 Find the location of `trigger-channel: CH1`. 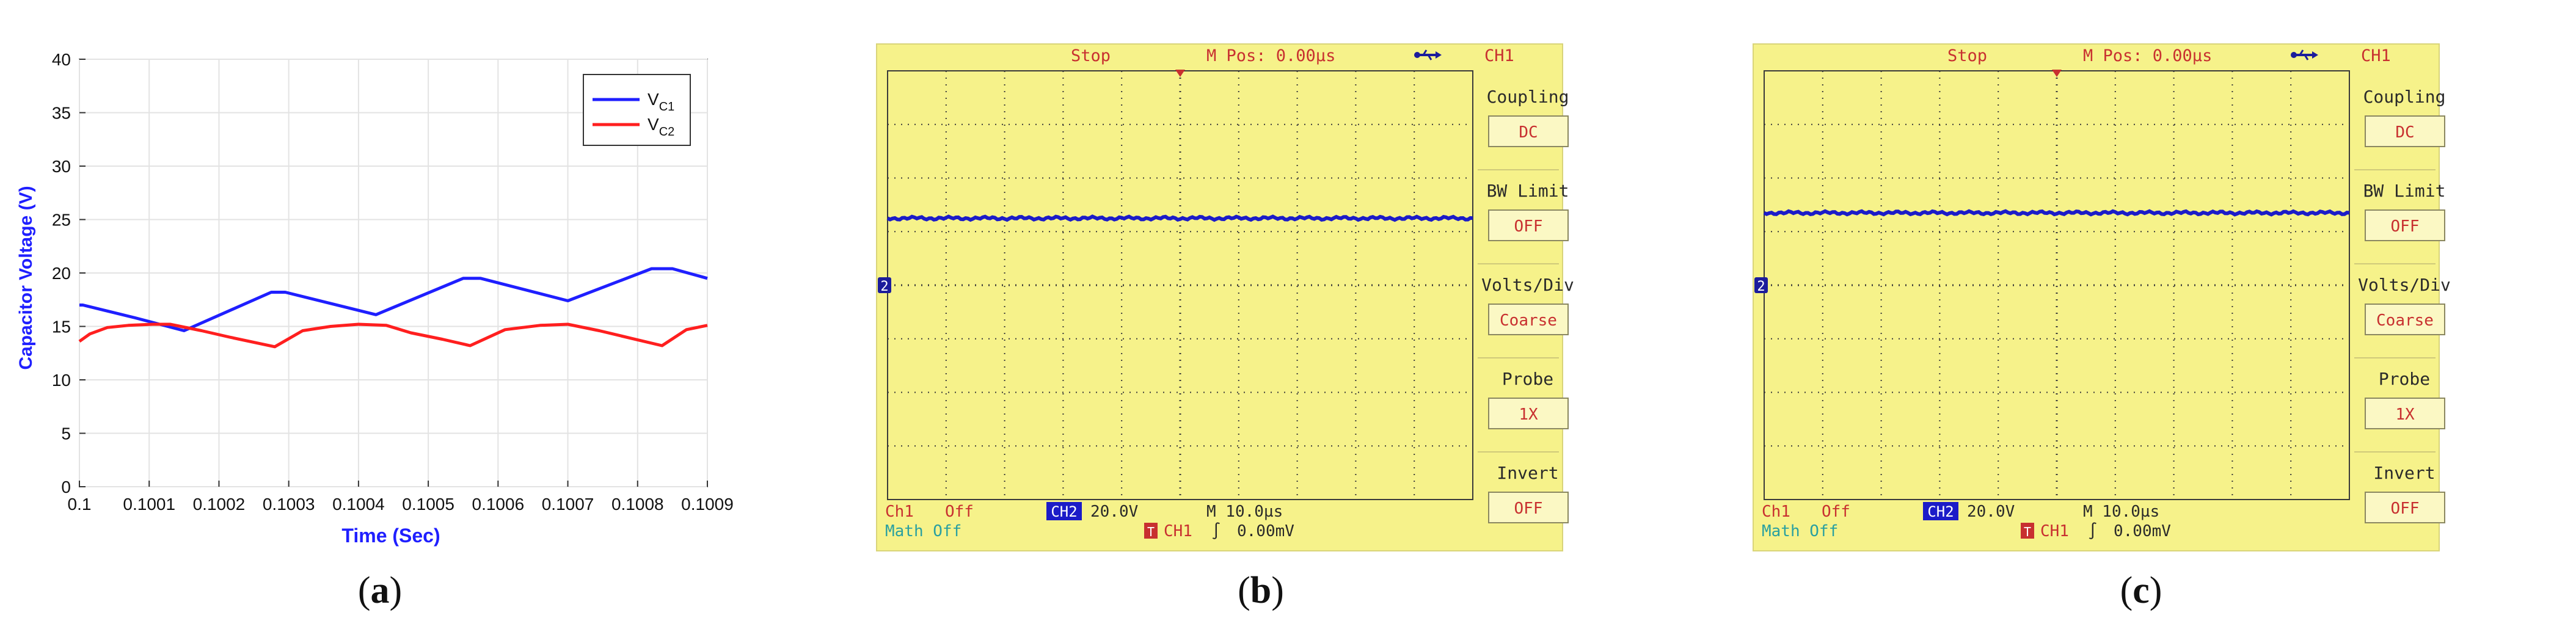

trigger-channel: CH1 is located at coordinates (2054, 531).